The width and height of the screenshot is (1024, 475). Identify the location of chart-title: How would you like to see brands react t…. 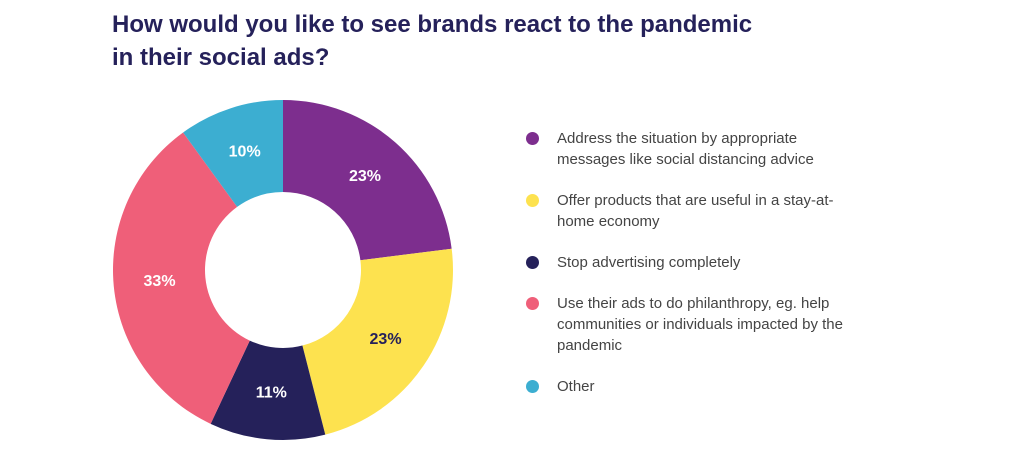
(432, 41).